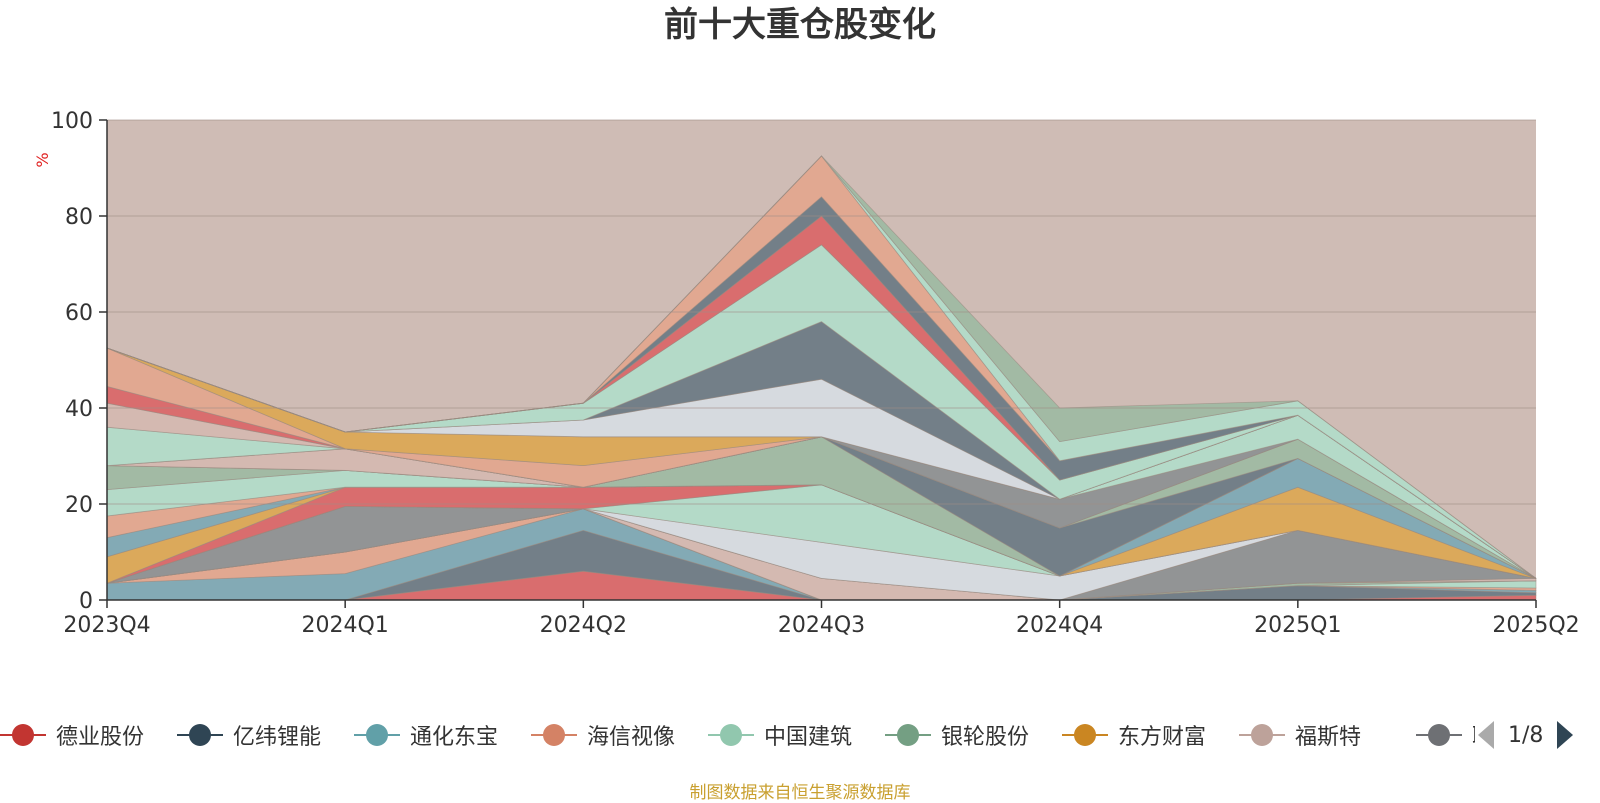 The width and height of the screenshot is (1600, 803). Describe the element at coordinates (72, 121) in the screenshot. I see `y-tick-label: 100` at that location.